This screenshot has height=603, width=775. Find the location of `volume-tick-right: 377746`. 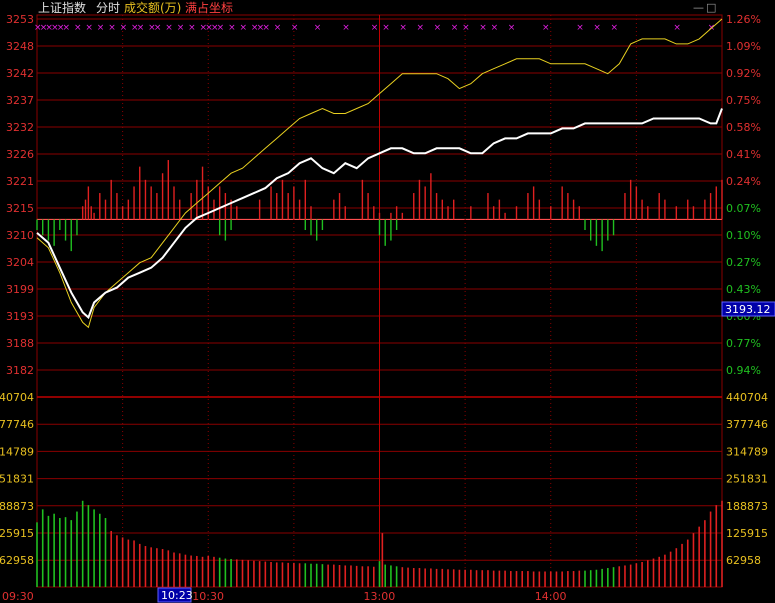

volume-tick-right: 377746 is located at coordinates (747, 424).